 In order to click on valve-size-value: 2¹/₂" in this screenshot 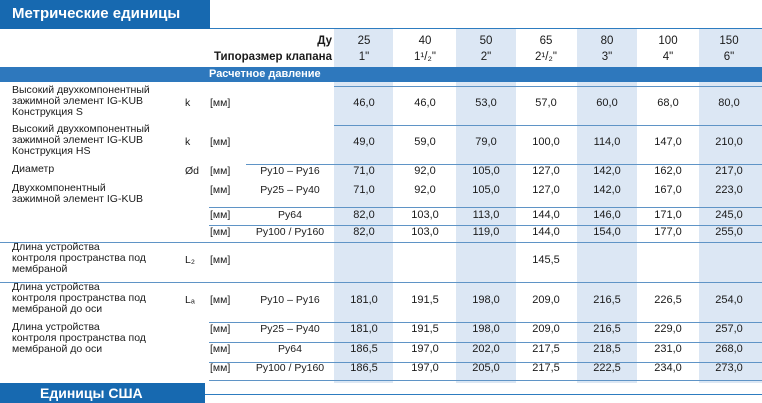, I will do `click(546, 57)`.